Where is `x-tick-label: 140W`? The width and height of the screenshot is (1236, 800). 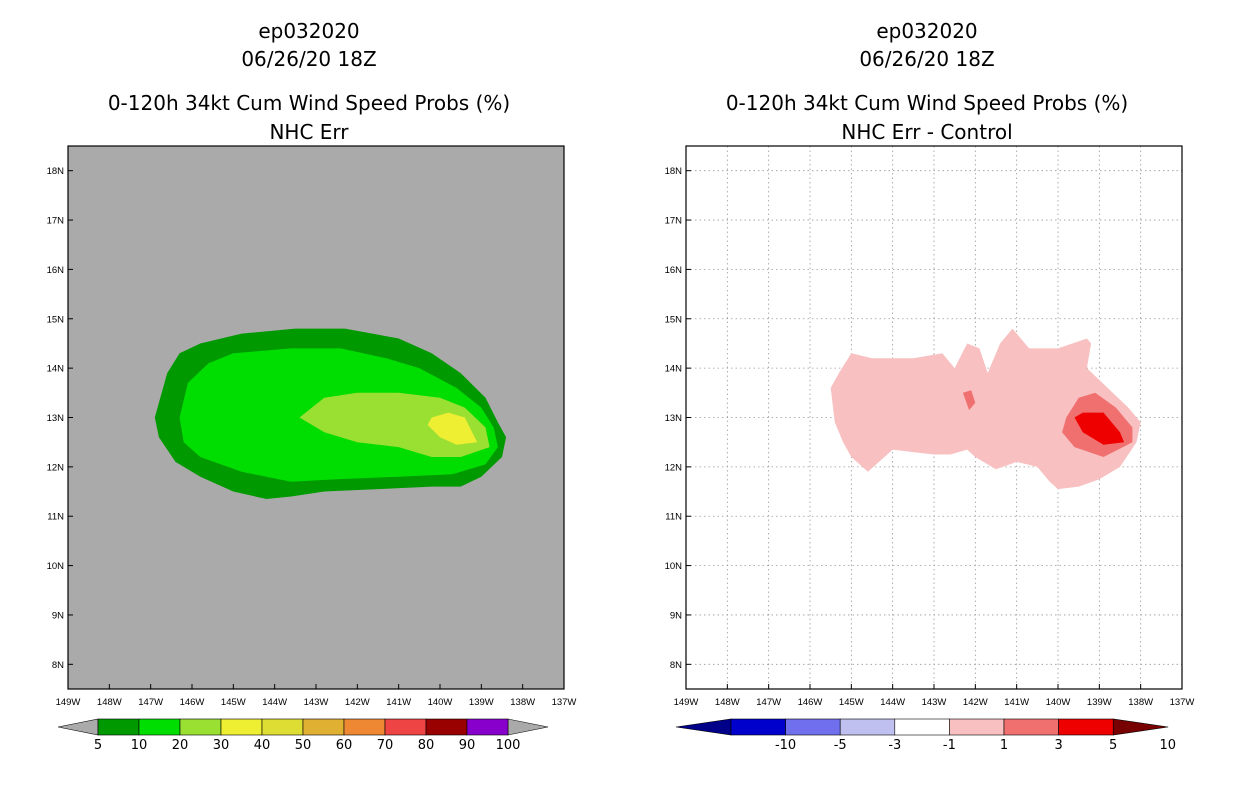 x-tick-label: 140W is located at coordinates (440, 702).